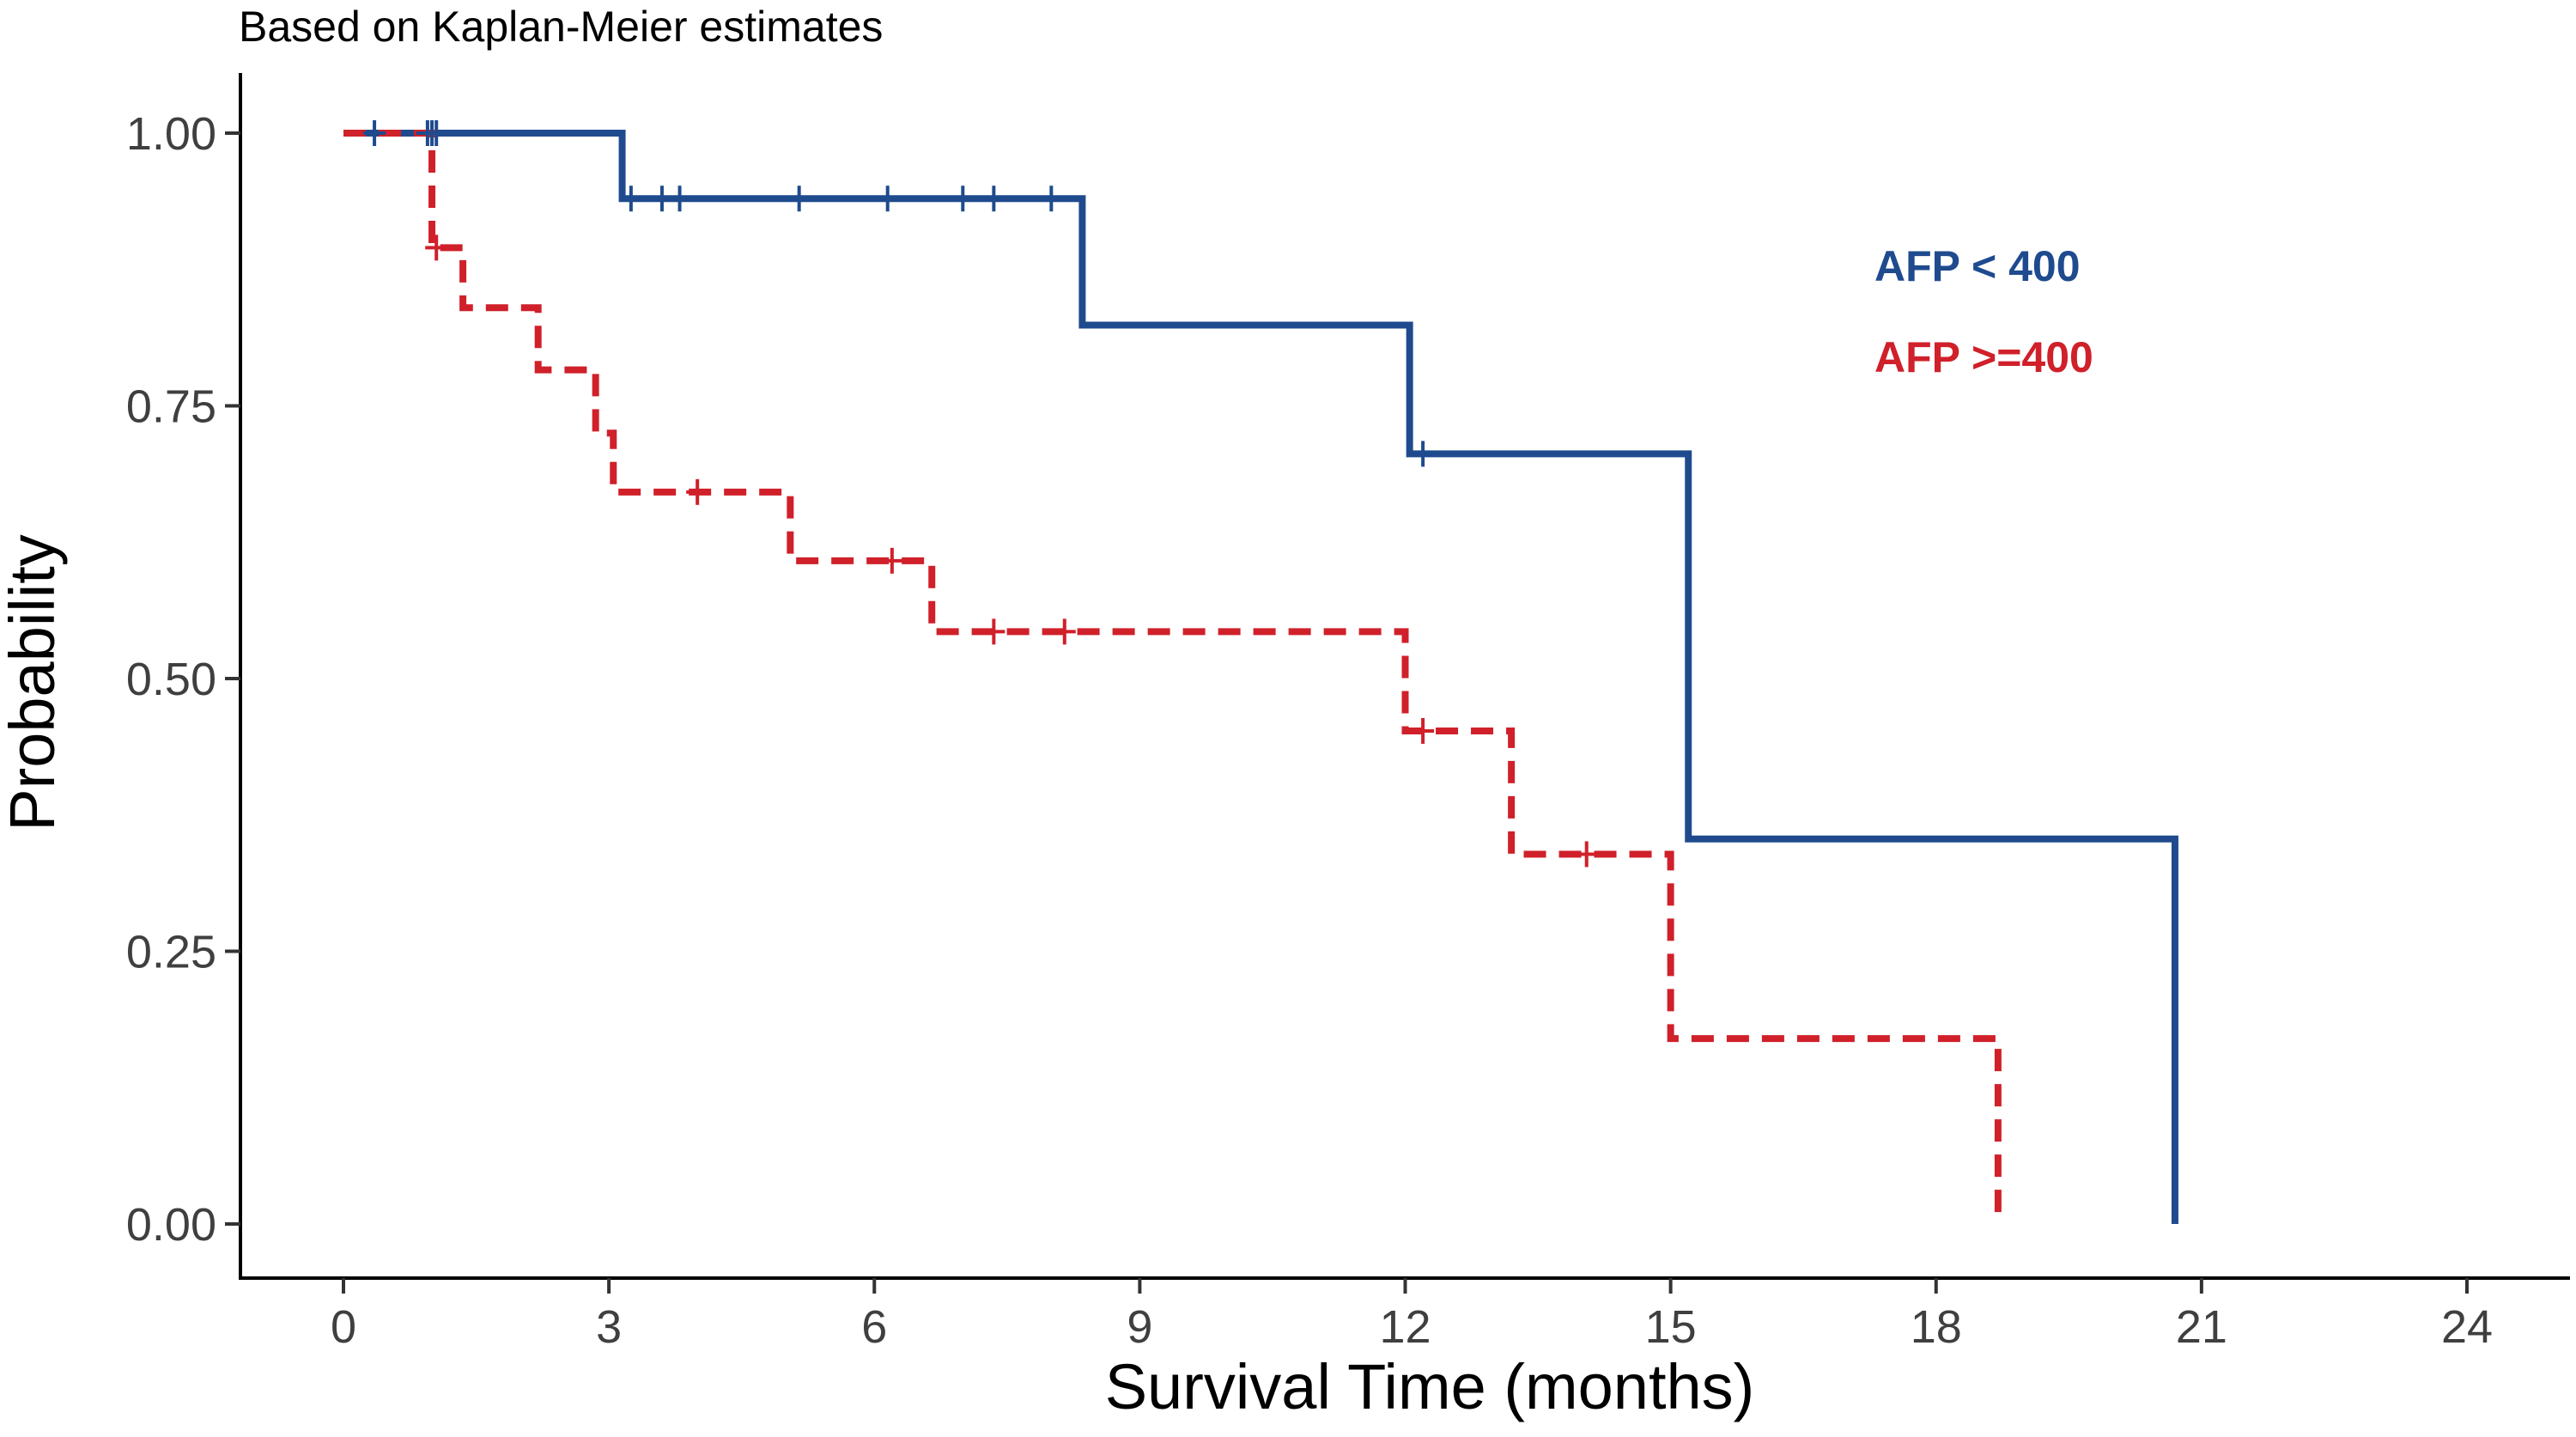 The image size is (2576, 1437). I want to click on y-tick-label: 0.50, so click(171, 679).